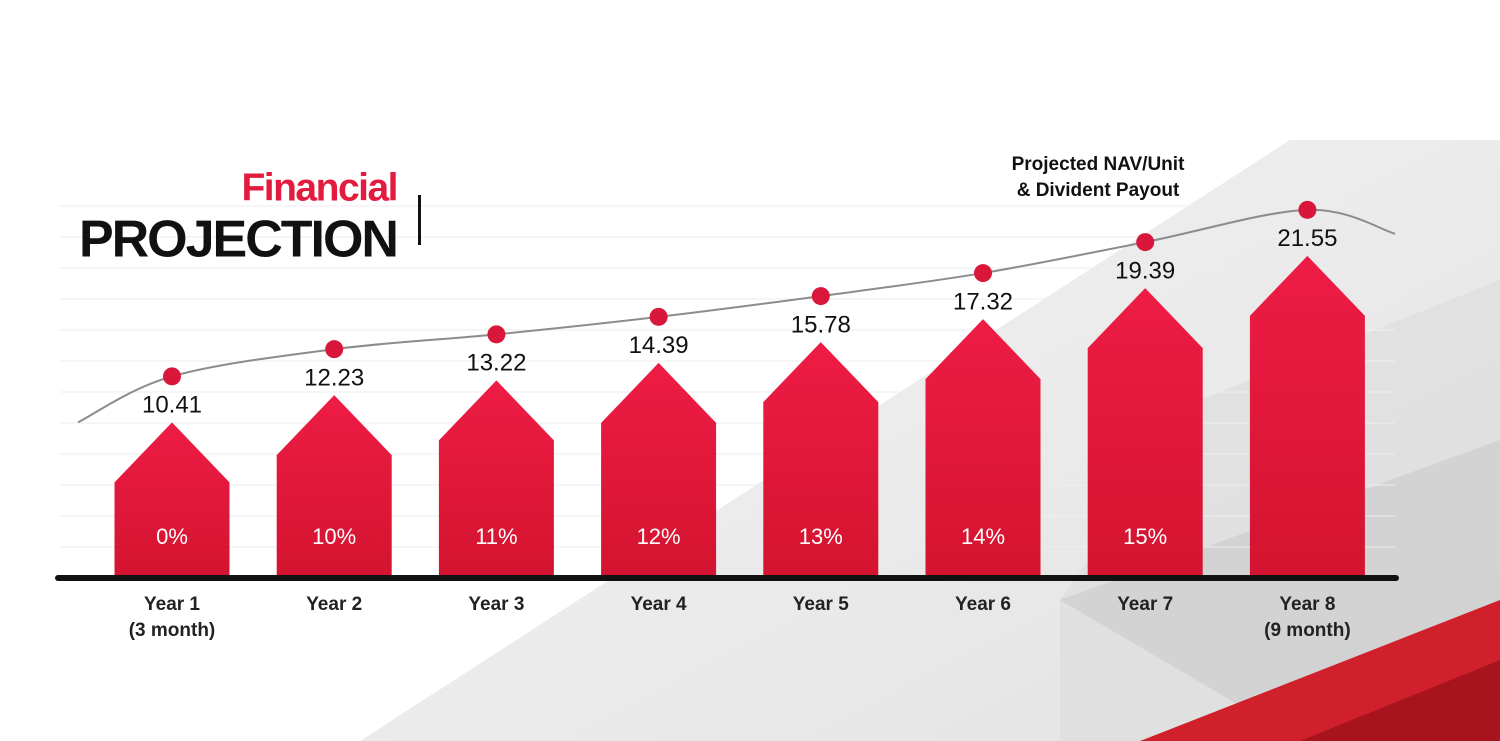  Describe the element at coordinates (496, 604) in the screenshot. I see `x-tick-label: Year 3` at that location.